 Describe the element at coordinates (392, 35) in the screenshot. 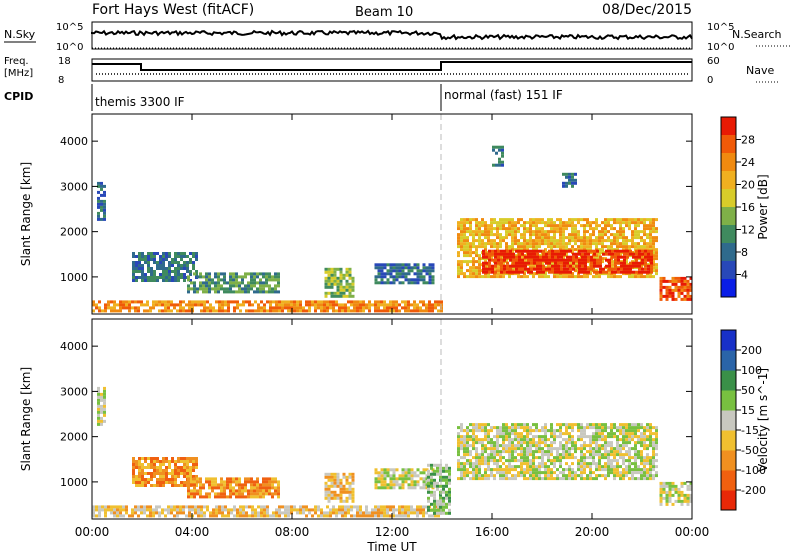

I see `nsky-frame` at that location.